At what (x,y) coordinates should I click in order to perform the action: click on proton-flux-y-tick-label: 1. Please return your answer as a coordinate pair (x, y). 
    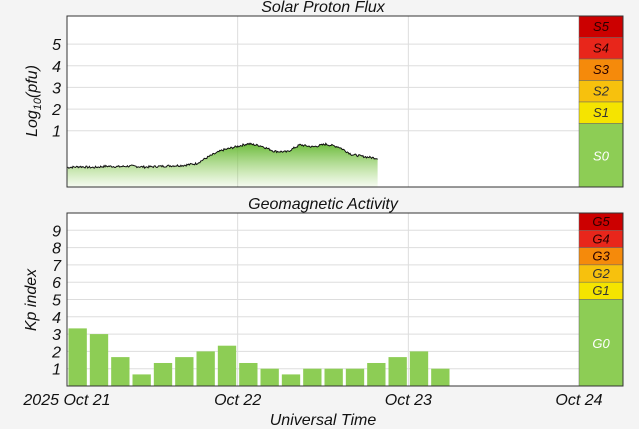
    Looking at the image, I should click on (56, 132).